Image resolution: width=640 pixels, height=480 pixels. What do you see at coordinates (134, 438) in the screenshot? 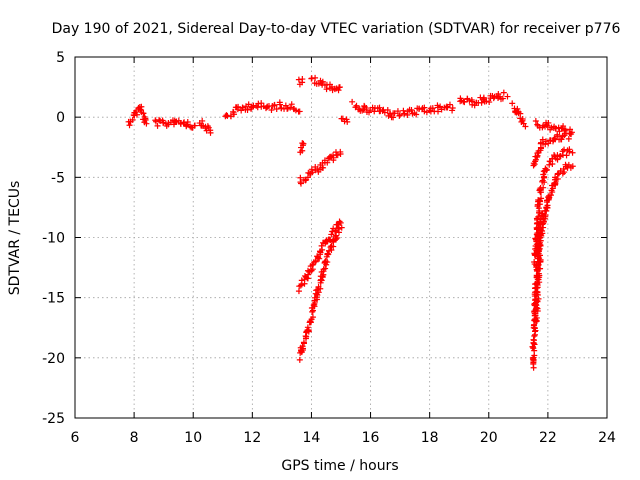
I see `x-tick-label: 8` at bounding box center [134, 438].